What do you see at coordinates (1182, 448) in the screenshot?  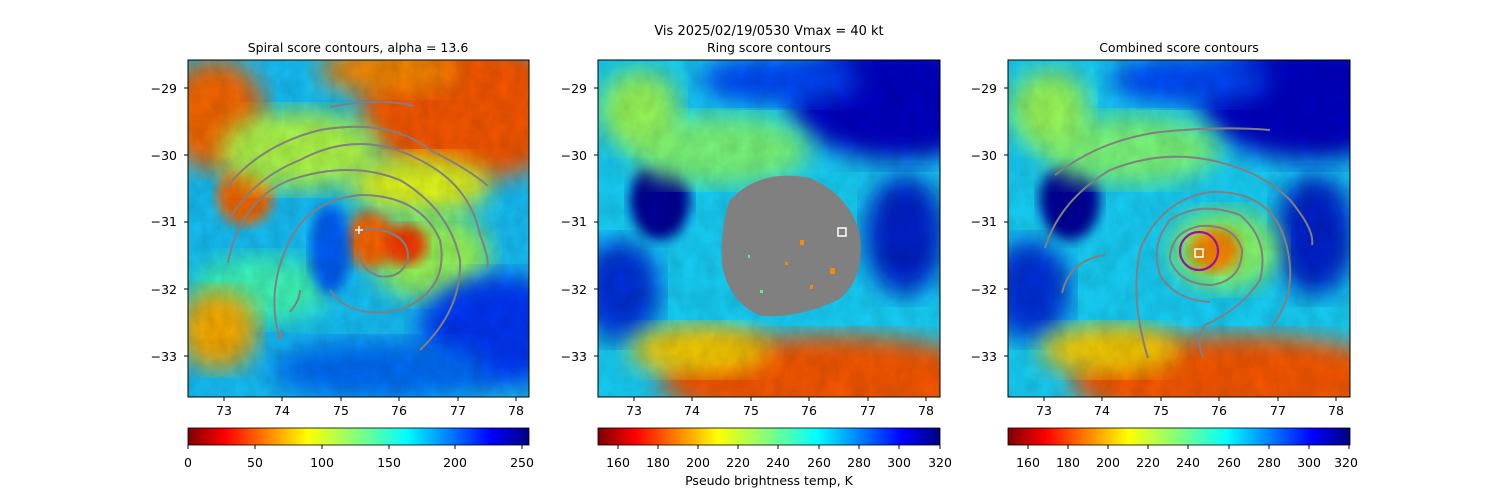 I see `panel-combined-colorbar: 160 180 200 220 240 260 280 300 320` at bounding box center [1182, 448].